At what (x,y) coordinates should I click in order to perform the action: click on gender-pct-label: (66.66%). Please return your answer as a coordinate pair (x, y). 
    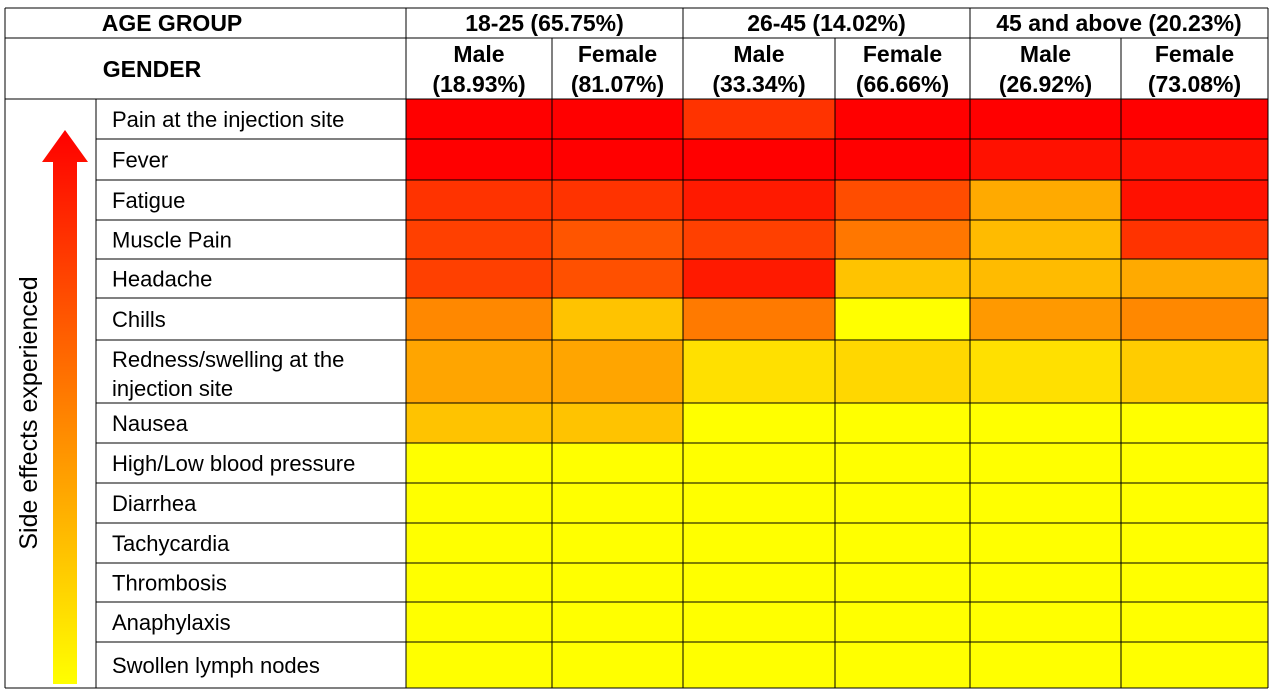
    Looking at the image, I should click on (902, 84).